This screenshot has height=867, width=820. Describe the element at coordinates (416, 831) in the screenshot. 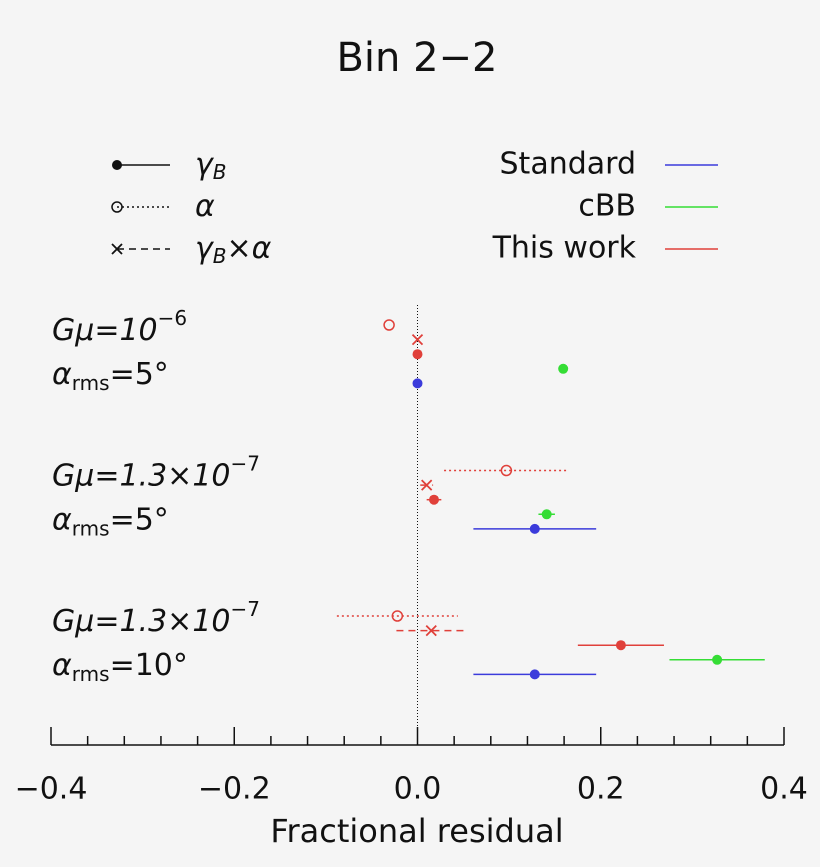

I see `x-axis-label: Fractional residual` at that location.